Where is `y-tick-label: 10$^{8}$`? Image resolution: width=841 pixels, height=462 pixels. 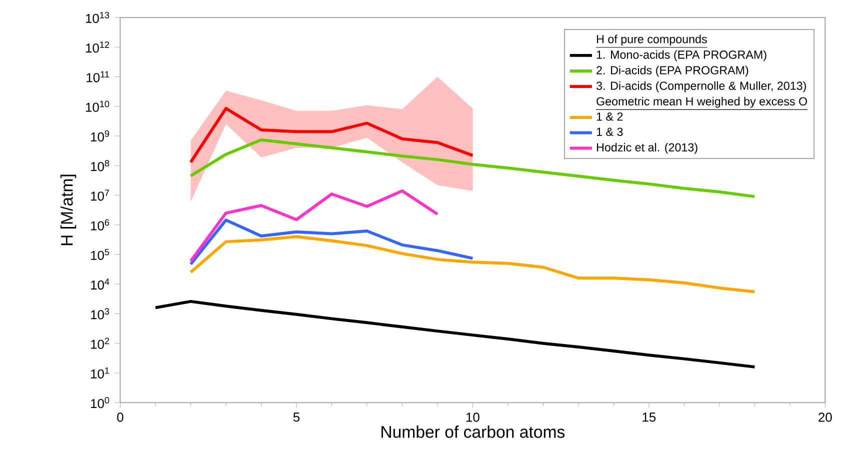
y-tick-label: 10$^{8}$ is located at coordinates (100, 166).